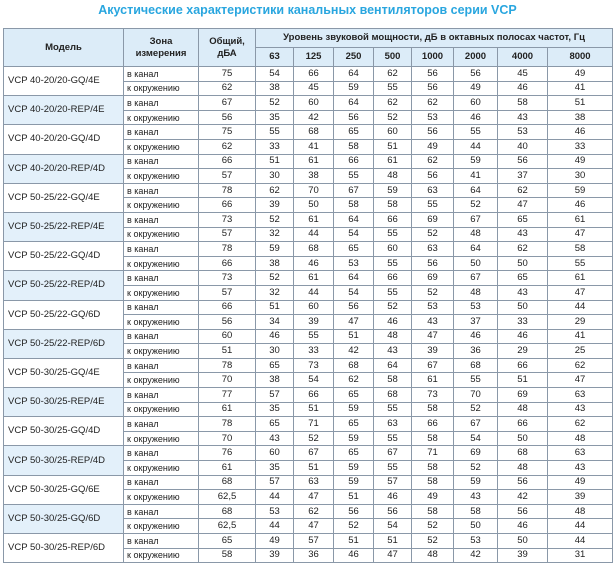 This screenshot has height=570, width=615. What do you see at coordinates (309, 497) in the screenshot?
I see `table-row: к окружению 62,5 44 47 51 46 49 43 42 39` at bounding box center [309, 497].